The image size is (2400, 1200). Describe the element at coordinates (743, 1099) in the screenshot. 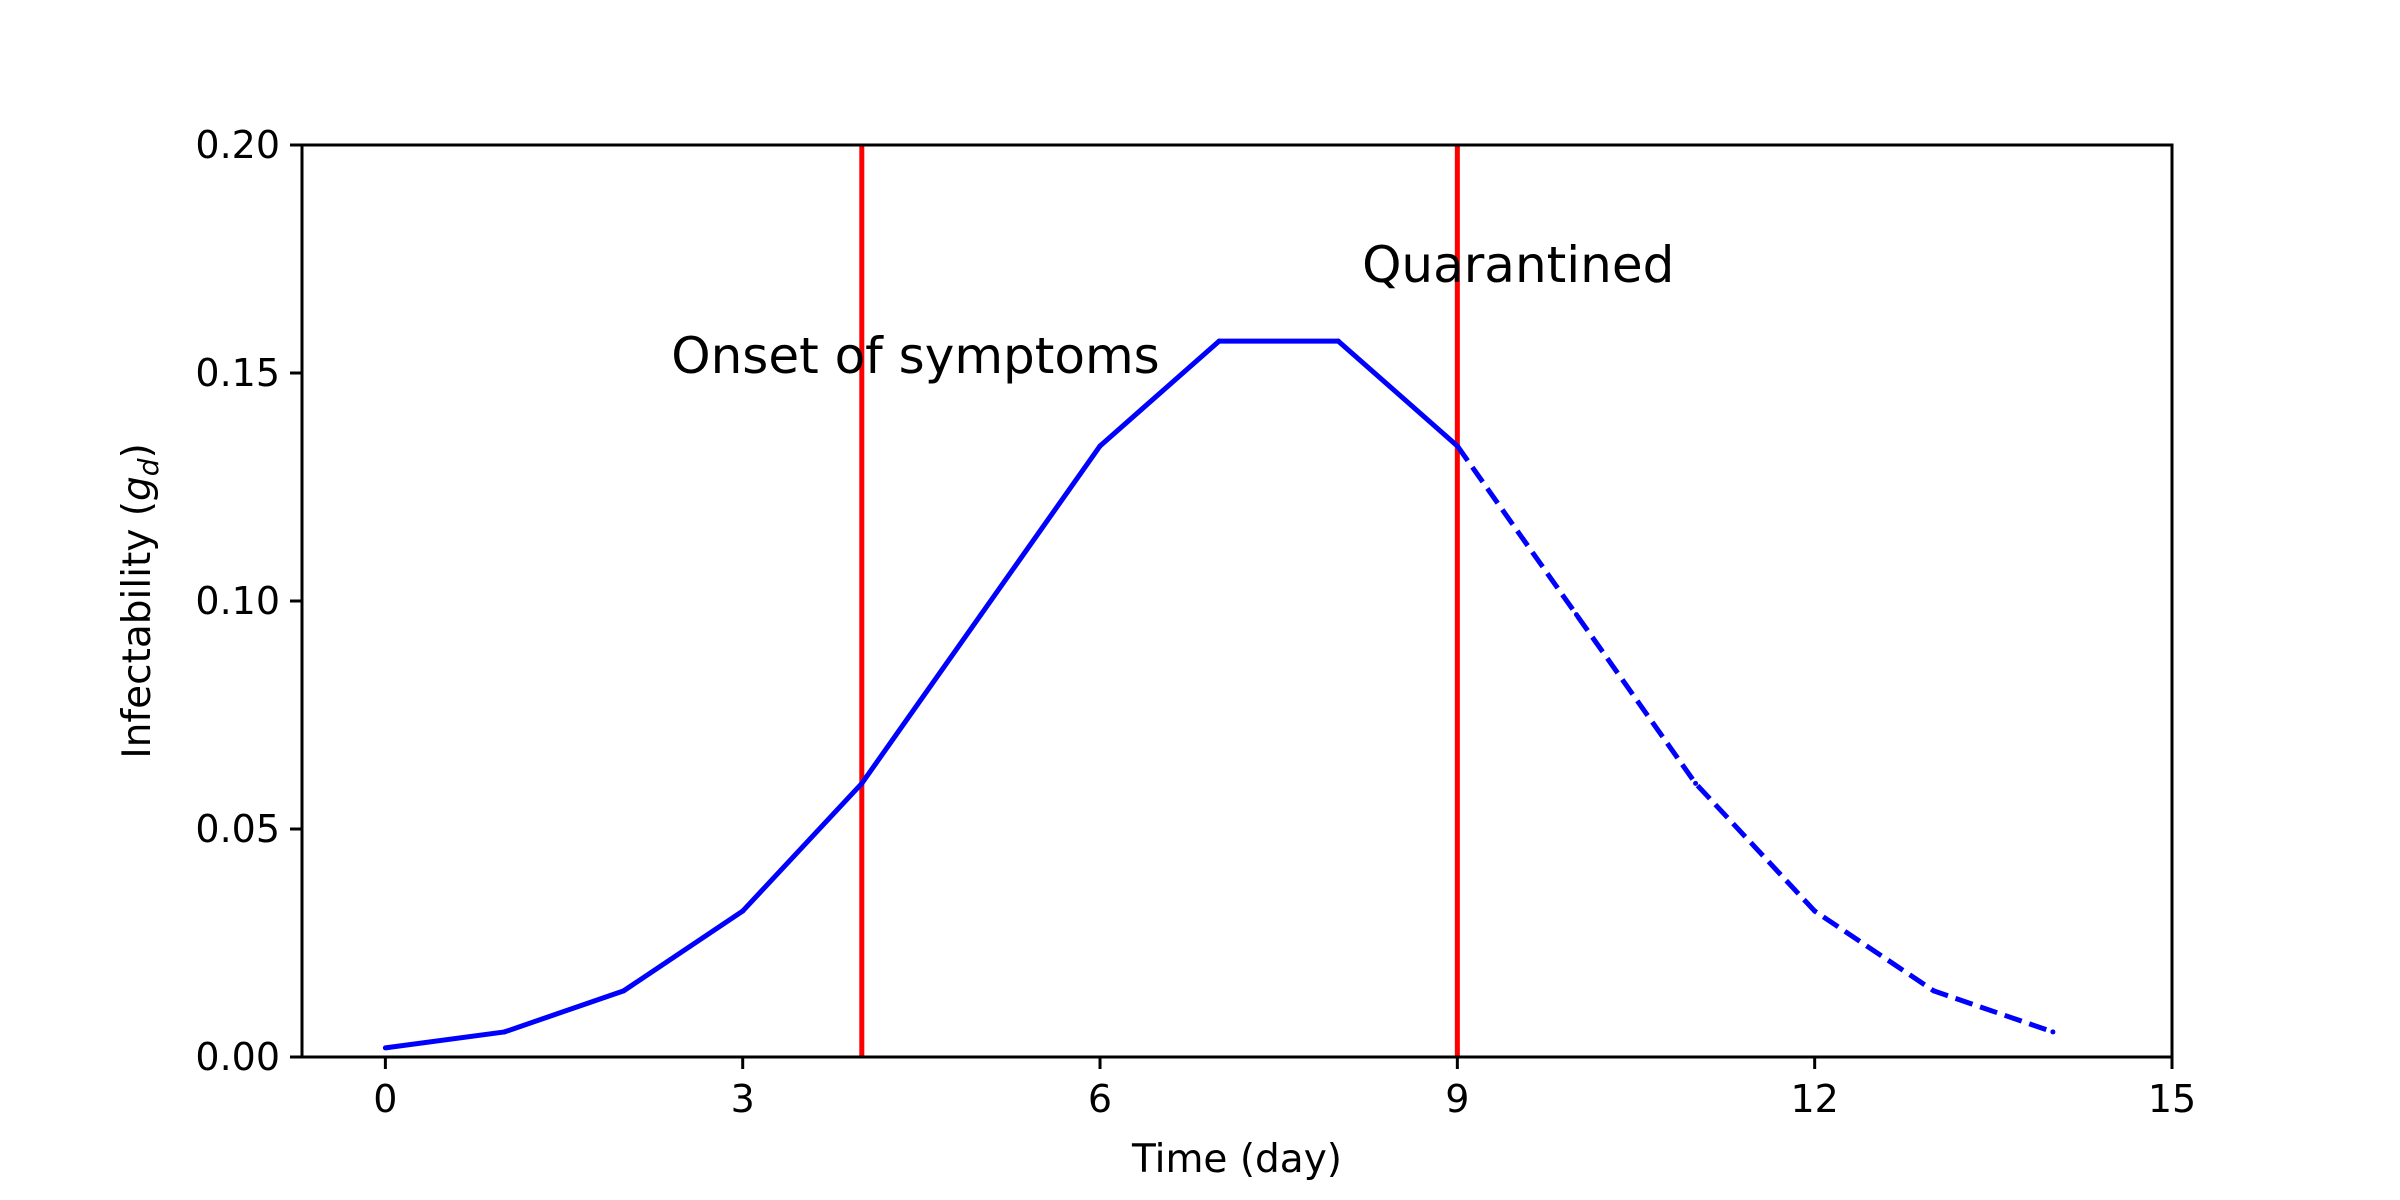

I see `x-tick-label: 3` at that location.